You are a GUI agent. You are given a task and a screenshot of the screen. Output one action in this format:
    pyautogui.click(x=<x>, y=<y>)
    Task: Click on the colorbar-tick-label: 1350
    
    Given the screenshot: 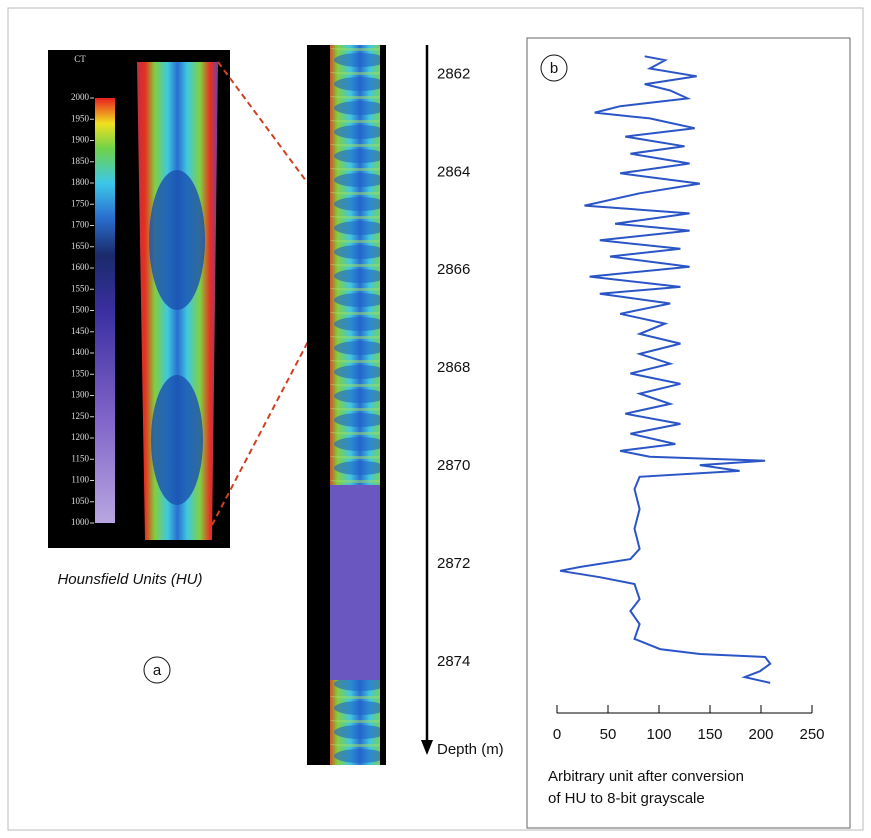 What is the action you would take?
    pyautogui.click(x=80, y=373)
    